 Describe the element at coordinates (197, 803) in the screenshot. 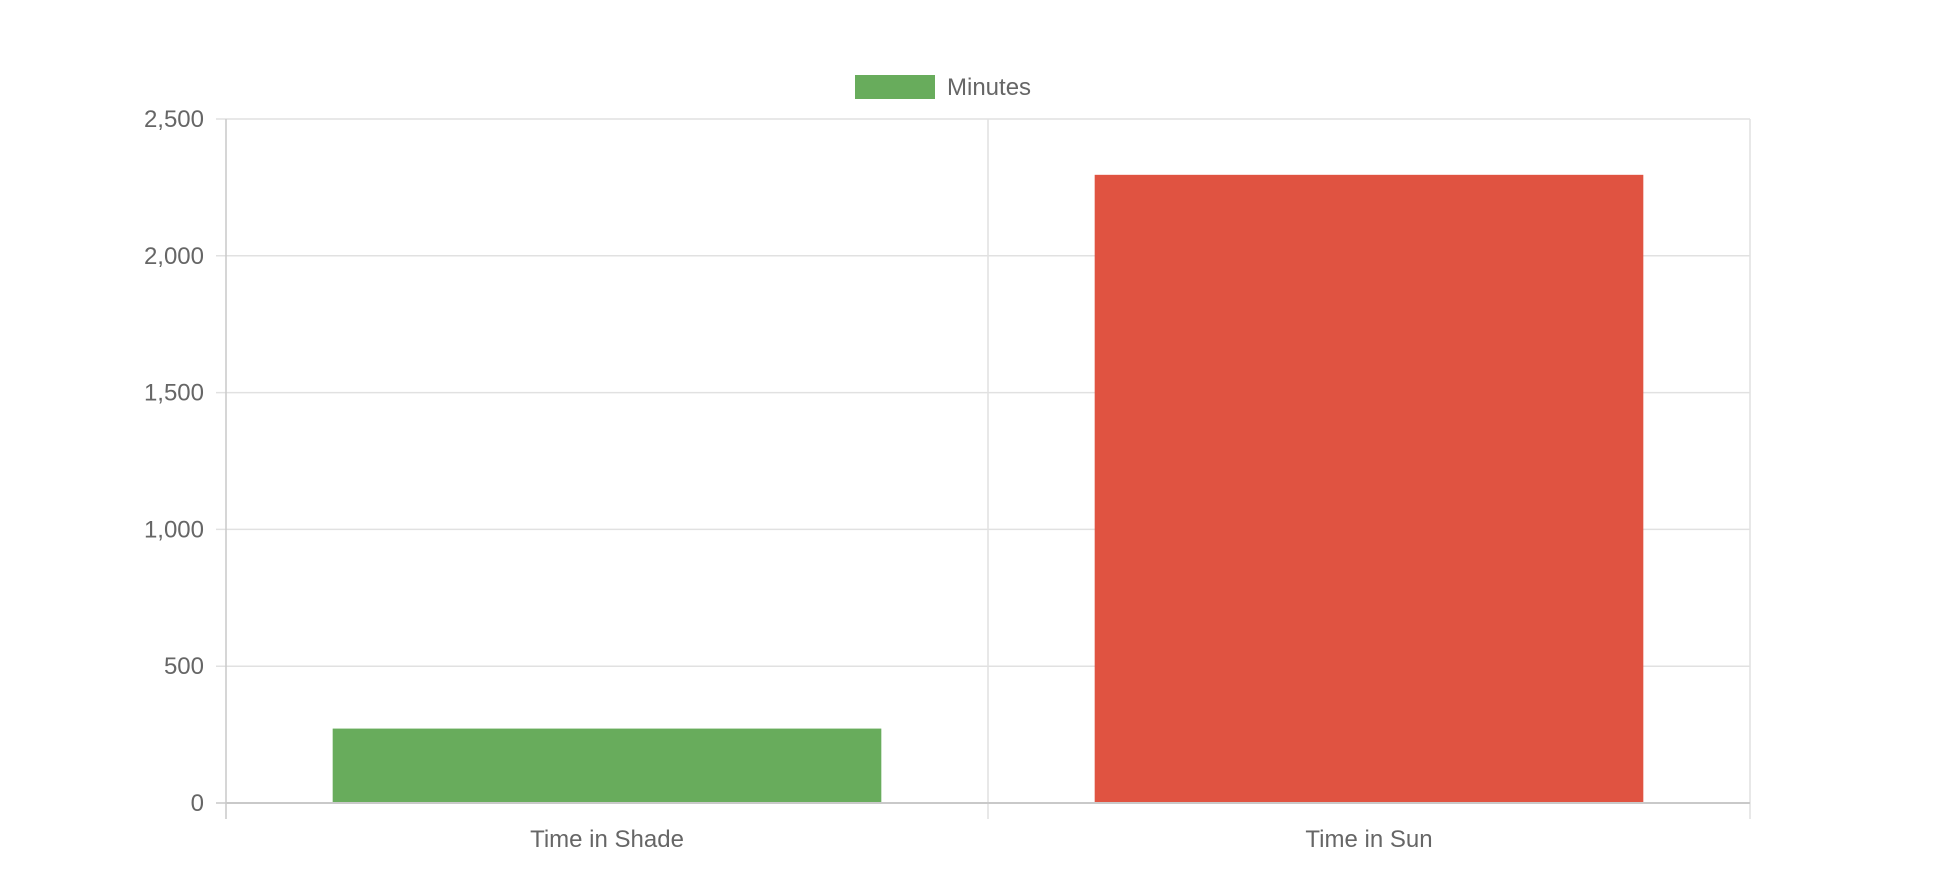

I see `y-tick-label: 0` at that location.